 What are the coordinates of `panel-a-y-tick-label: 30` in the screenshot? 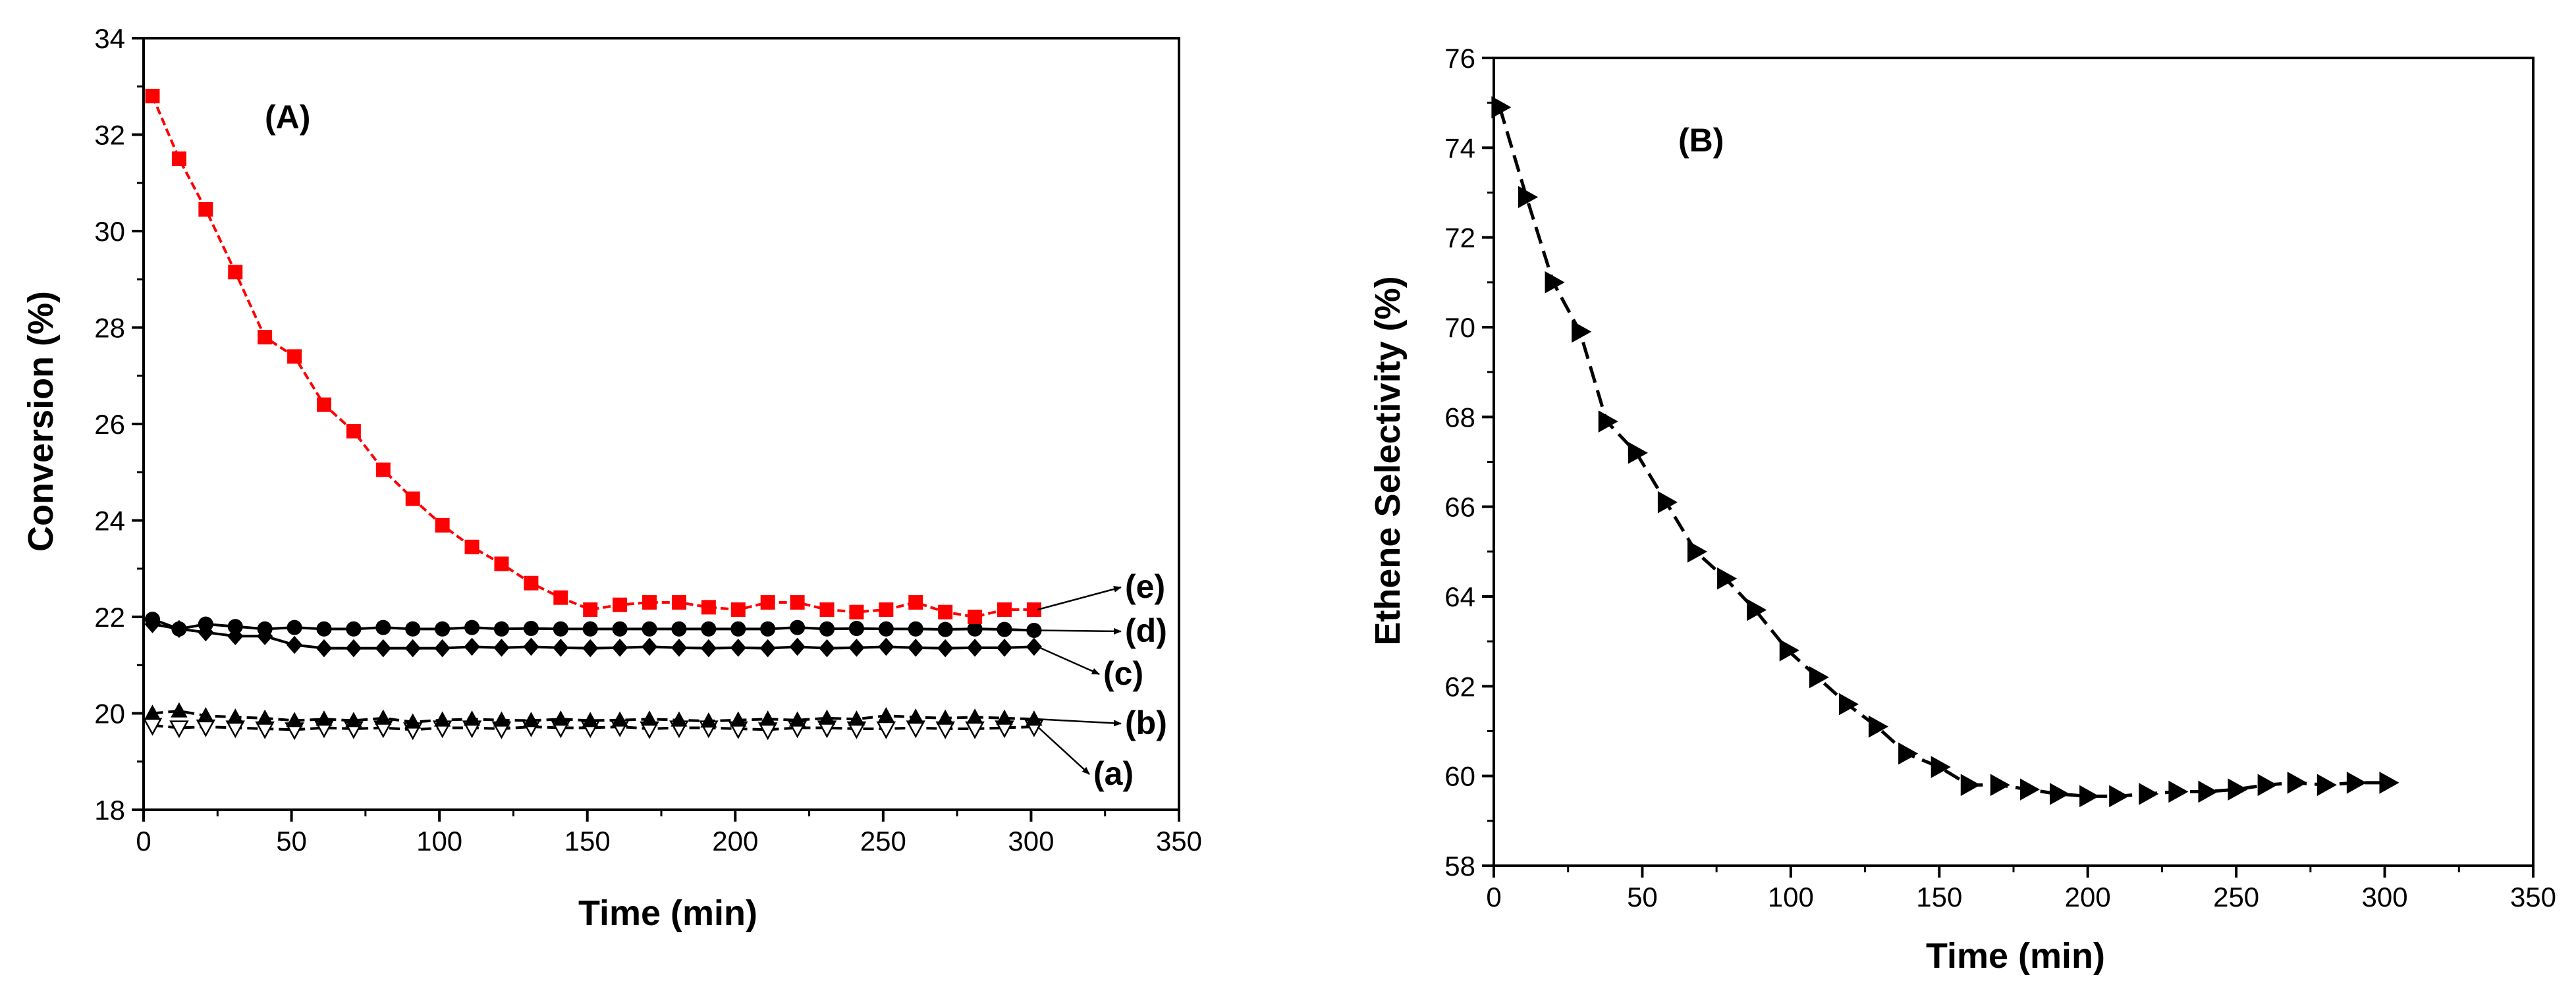 It's located at (109, 232).